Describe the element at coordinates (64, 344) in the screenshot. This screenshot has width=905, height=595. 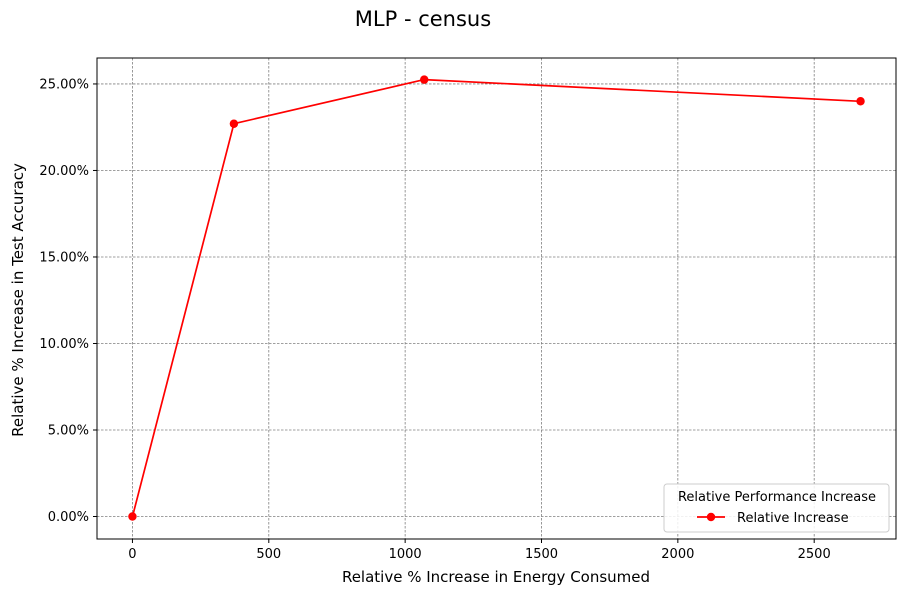
I see `y-tick-label: 10.00%` at that location.